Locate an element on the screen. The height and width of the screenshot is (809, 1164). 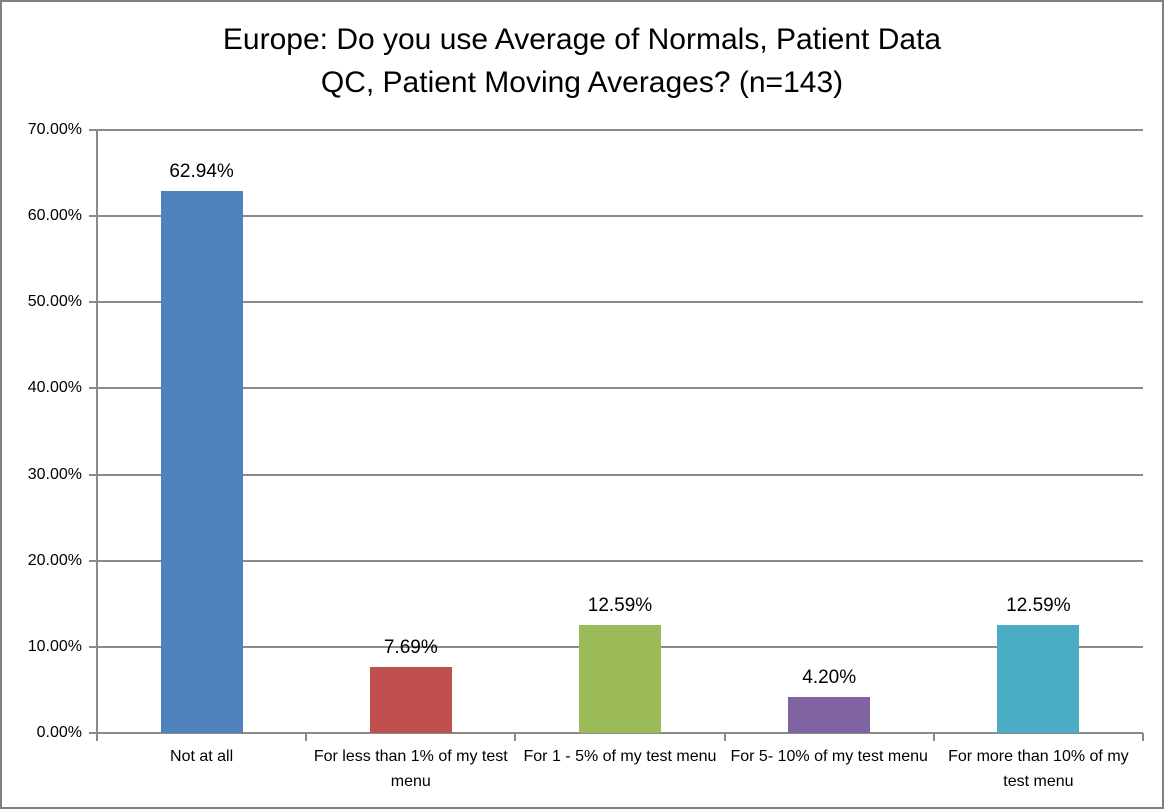
x-category-label: Not at all is located at coordinates (202, 756).